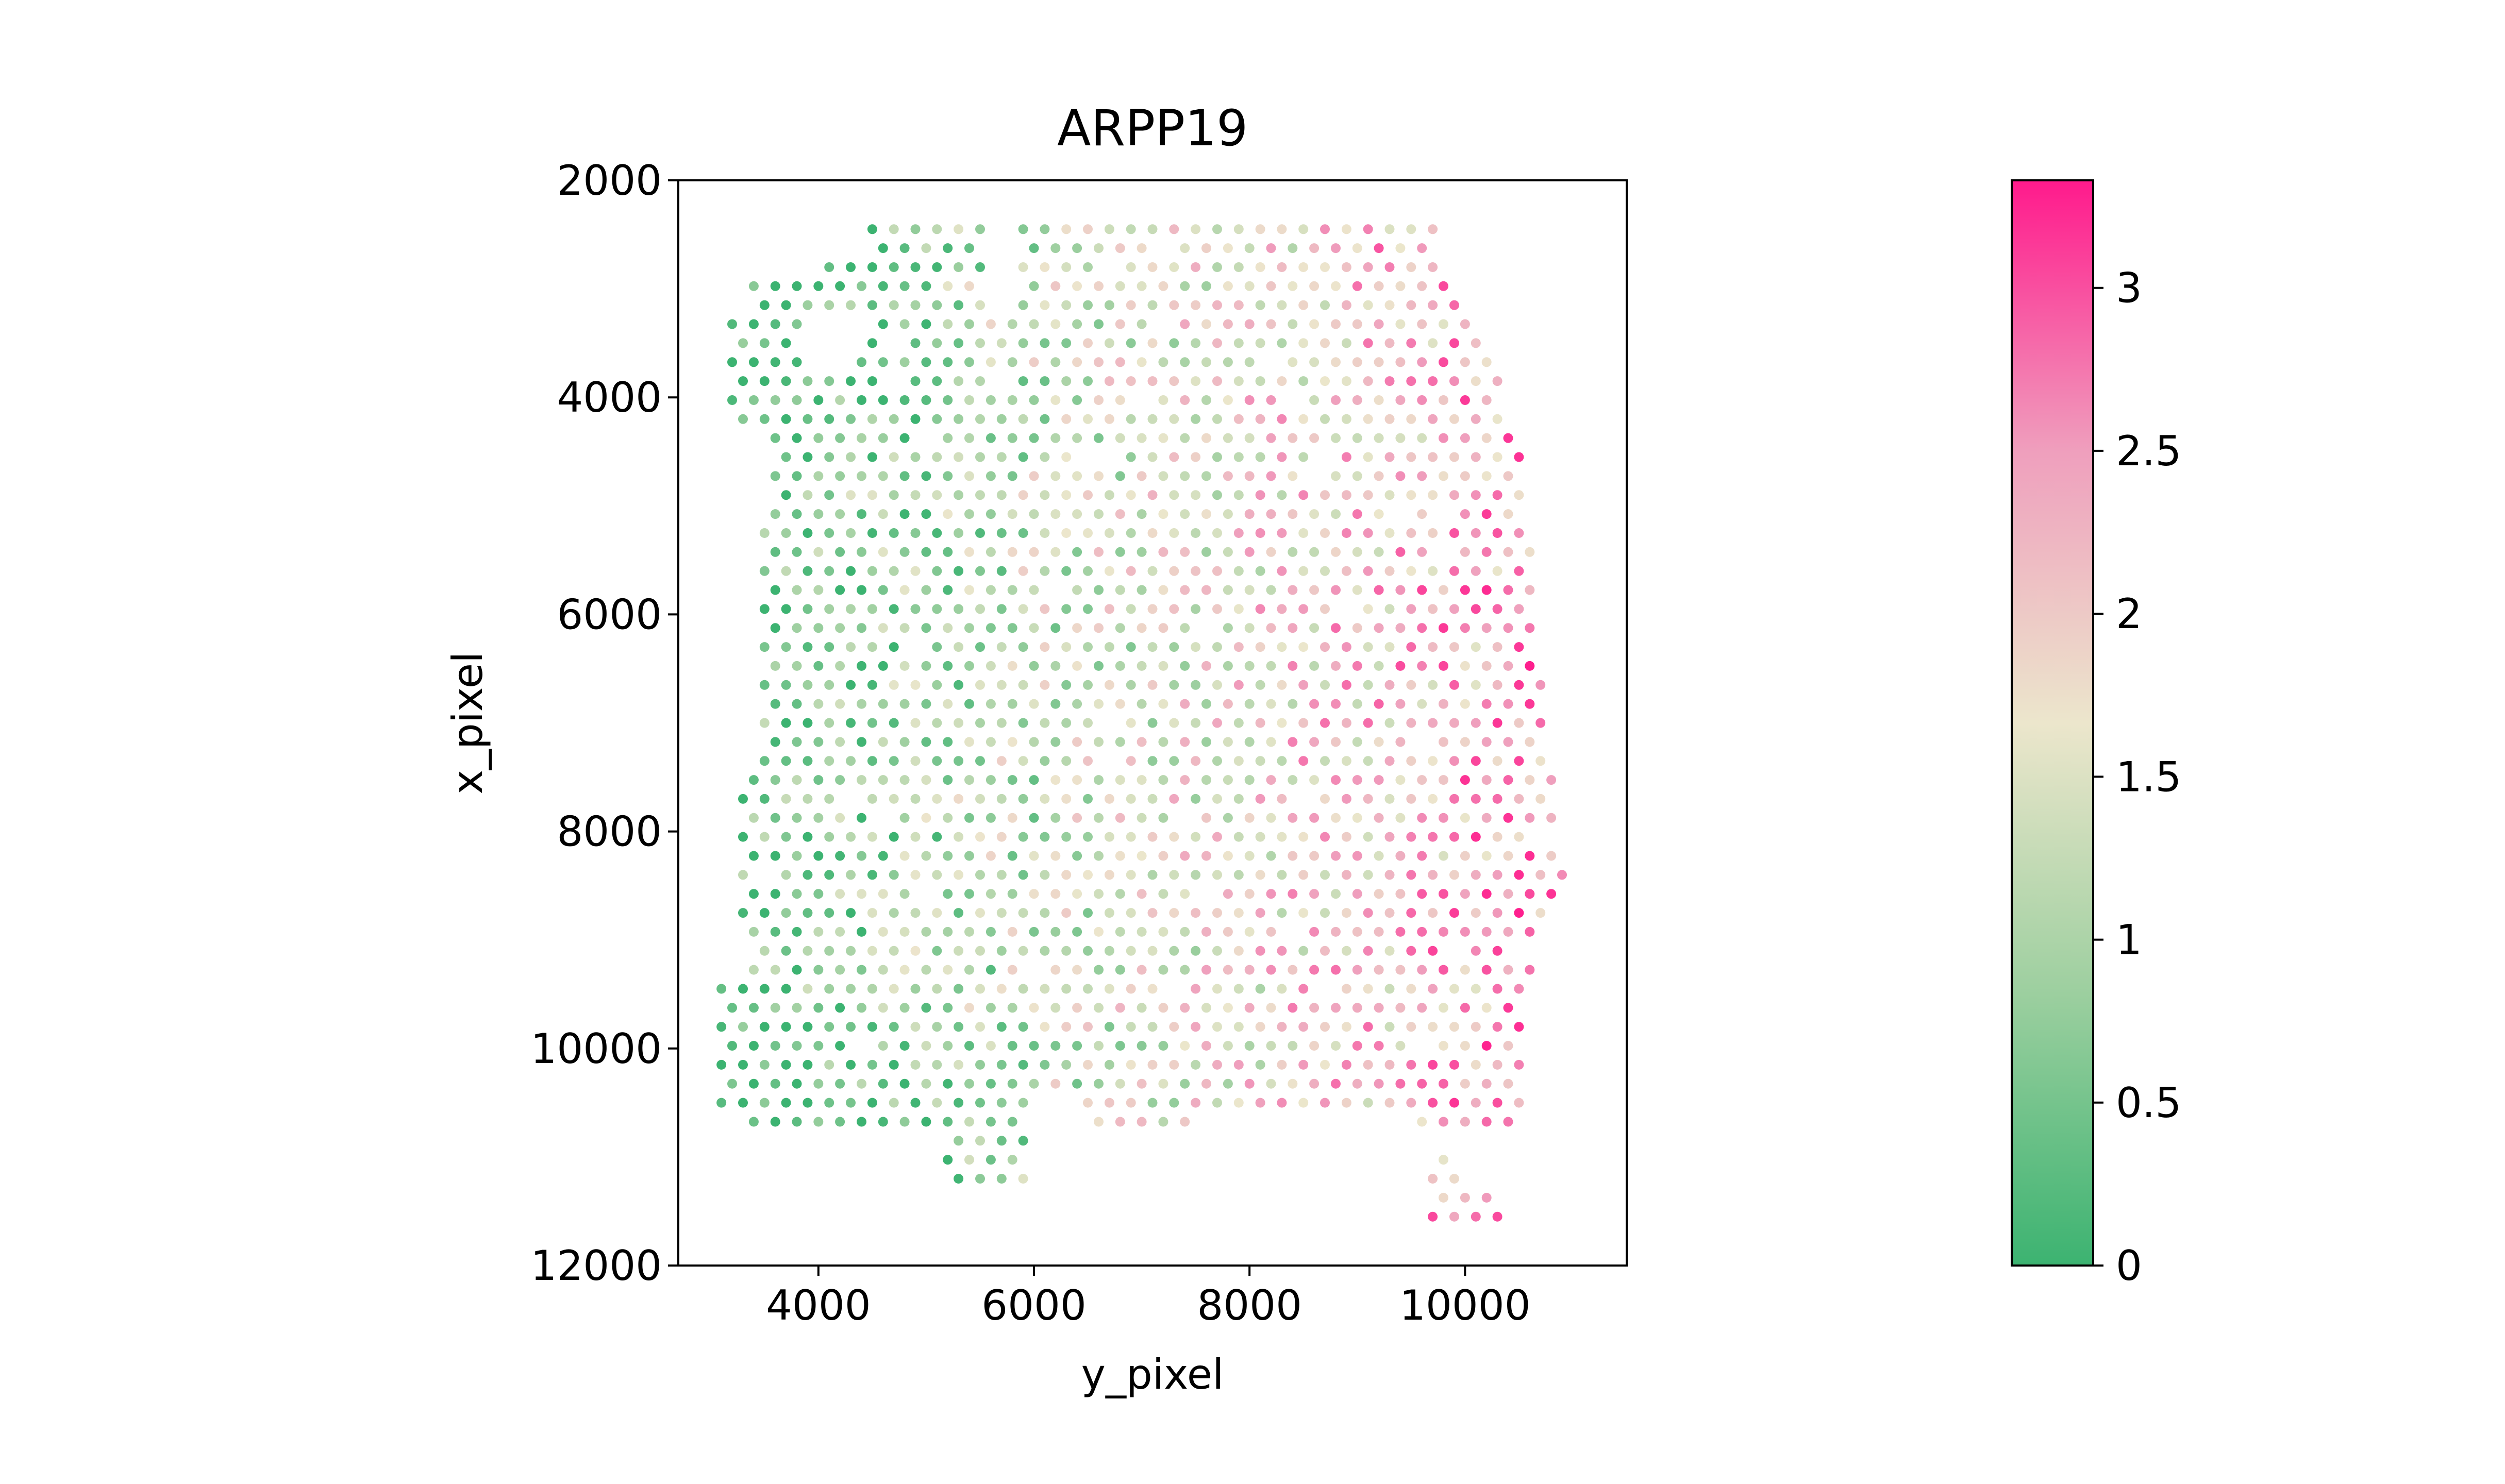 The width and height of the screenshot is (2505, 1484). What do you see at coordinates (2052, 723) in the screenshot?
I see `colorbar` at bounding box center [2052, 723].